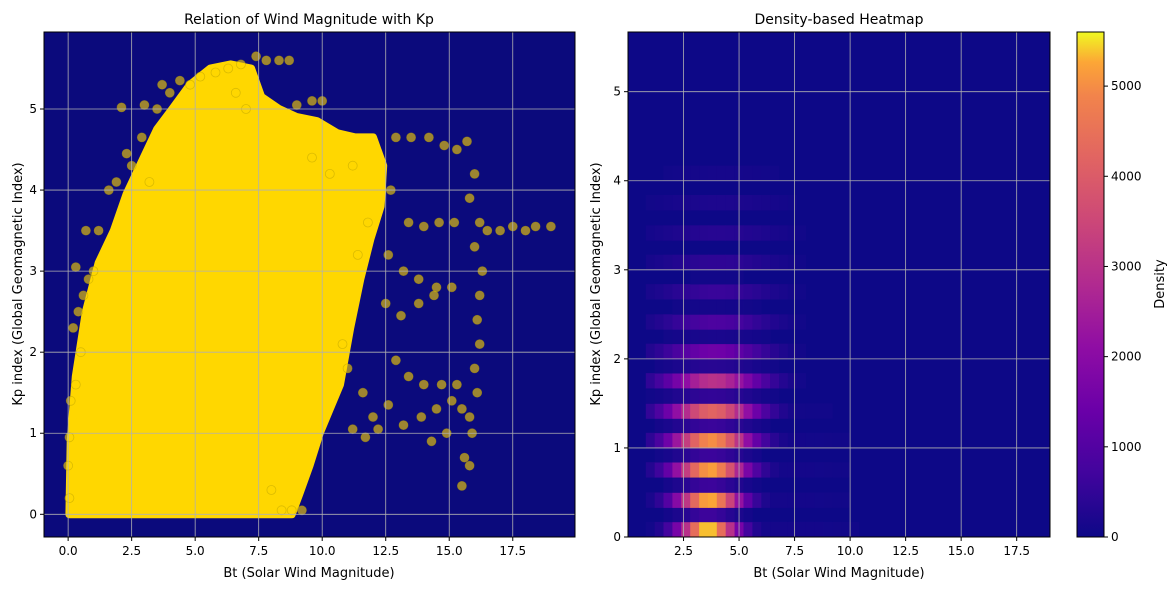 The width and height of the screenshot is (1176, 590). Describe the element at coordinates (1126, 357) in the screenshot. I see `colorbar-tick-label: 2000` at that location.